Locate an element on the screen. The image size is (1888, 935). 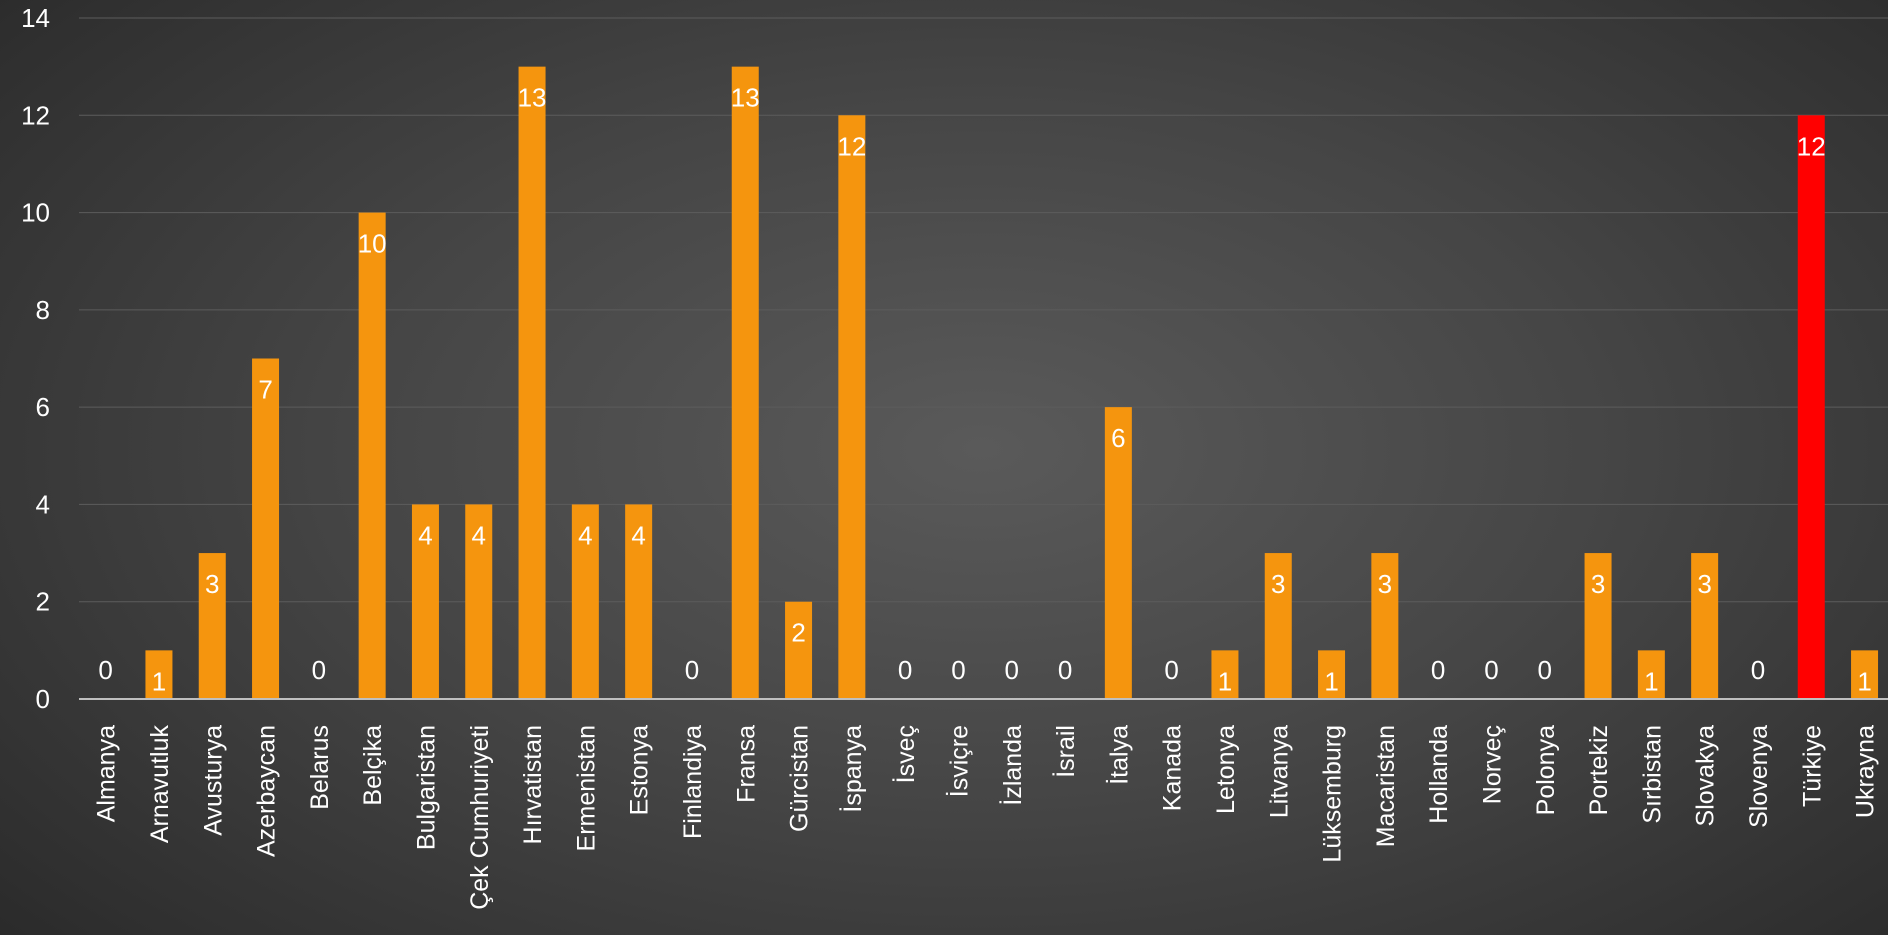
x-tick-label: Avusturya is located at coordinates (213, 780).